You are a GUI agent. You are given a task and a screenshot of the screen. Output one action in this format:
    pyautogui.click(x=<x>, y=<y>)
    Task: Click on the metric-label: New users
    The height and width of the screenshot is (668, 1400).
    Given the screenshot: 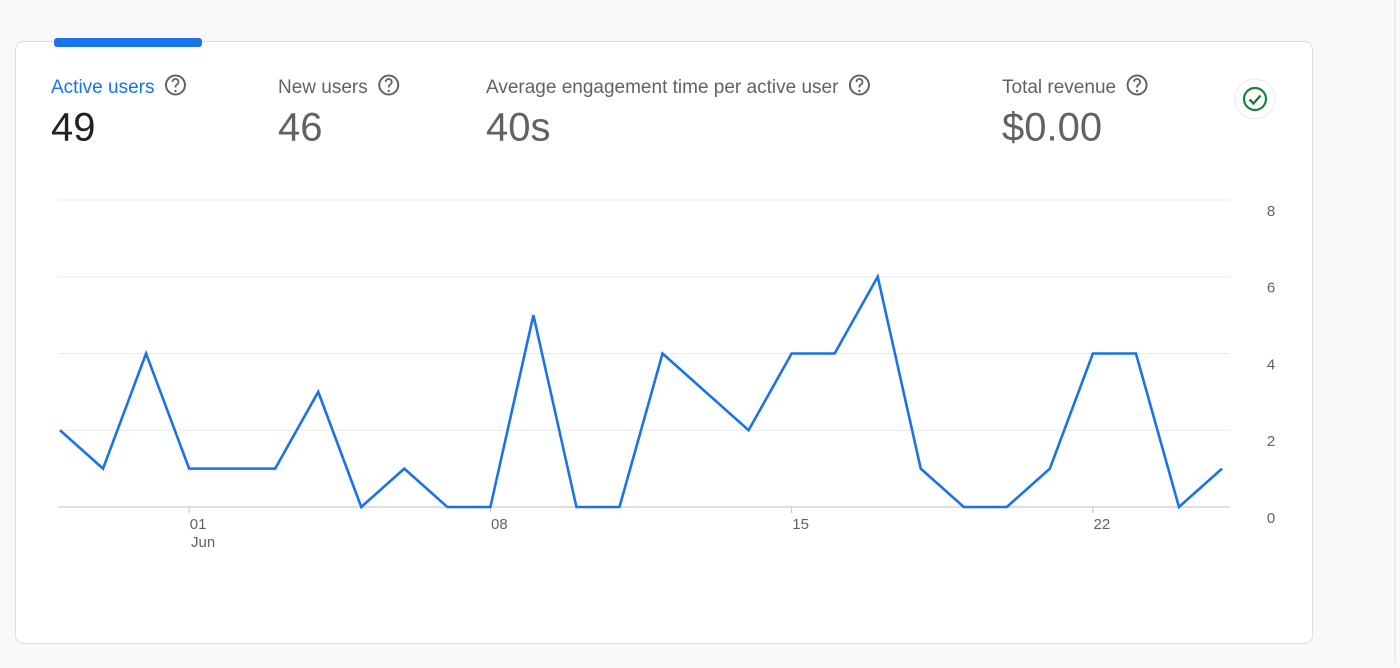 What is the action you would take?
    pyautogui.click(x=323, y=87)
    